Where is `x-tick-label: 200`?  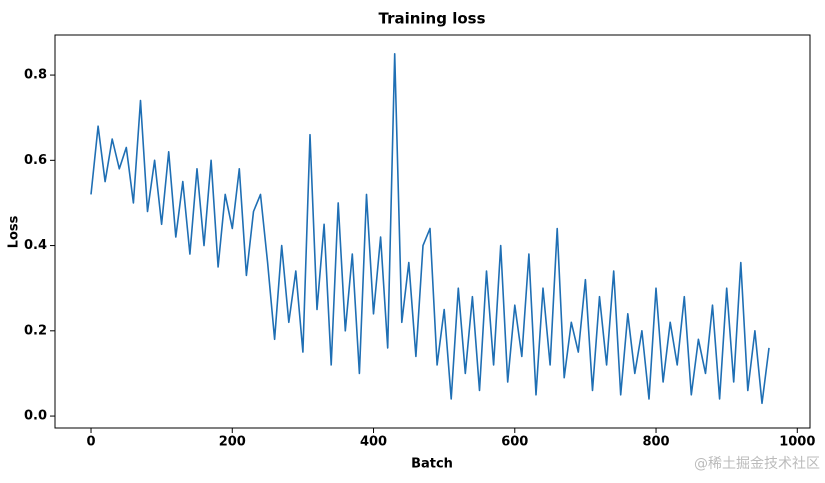
x-tick-label: 200 is located at coordinates (232, 442).